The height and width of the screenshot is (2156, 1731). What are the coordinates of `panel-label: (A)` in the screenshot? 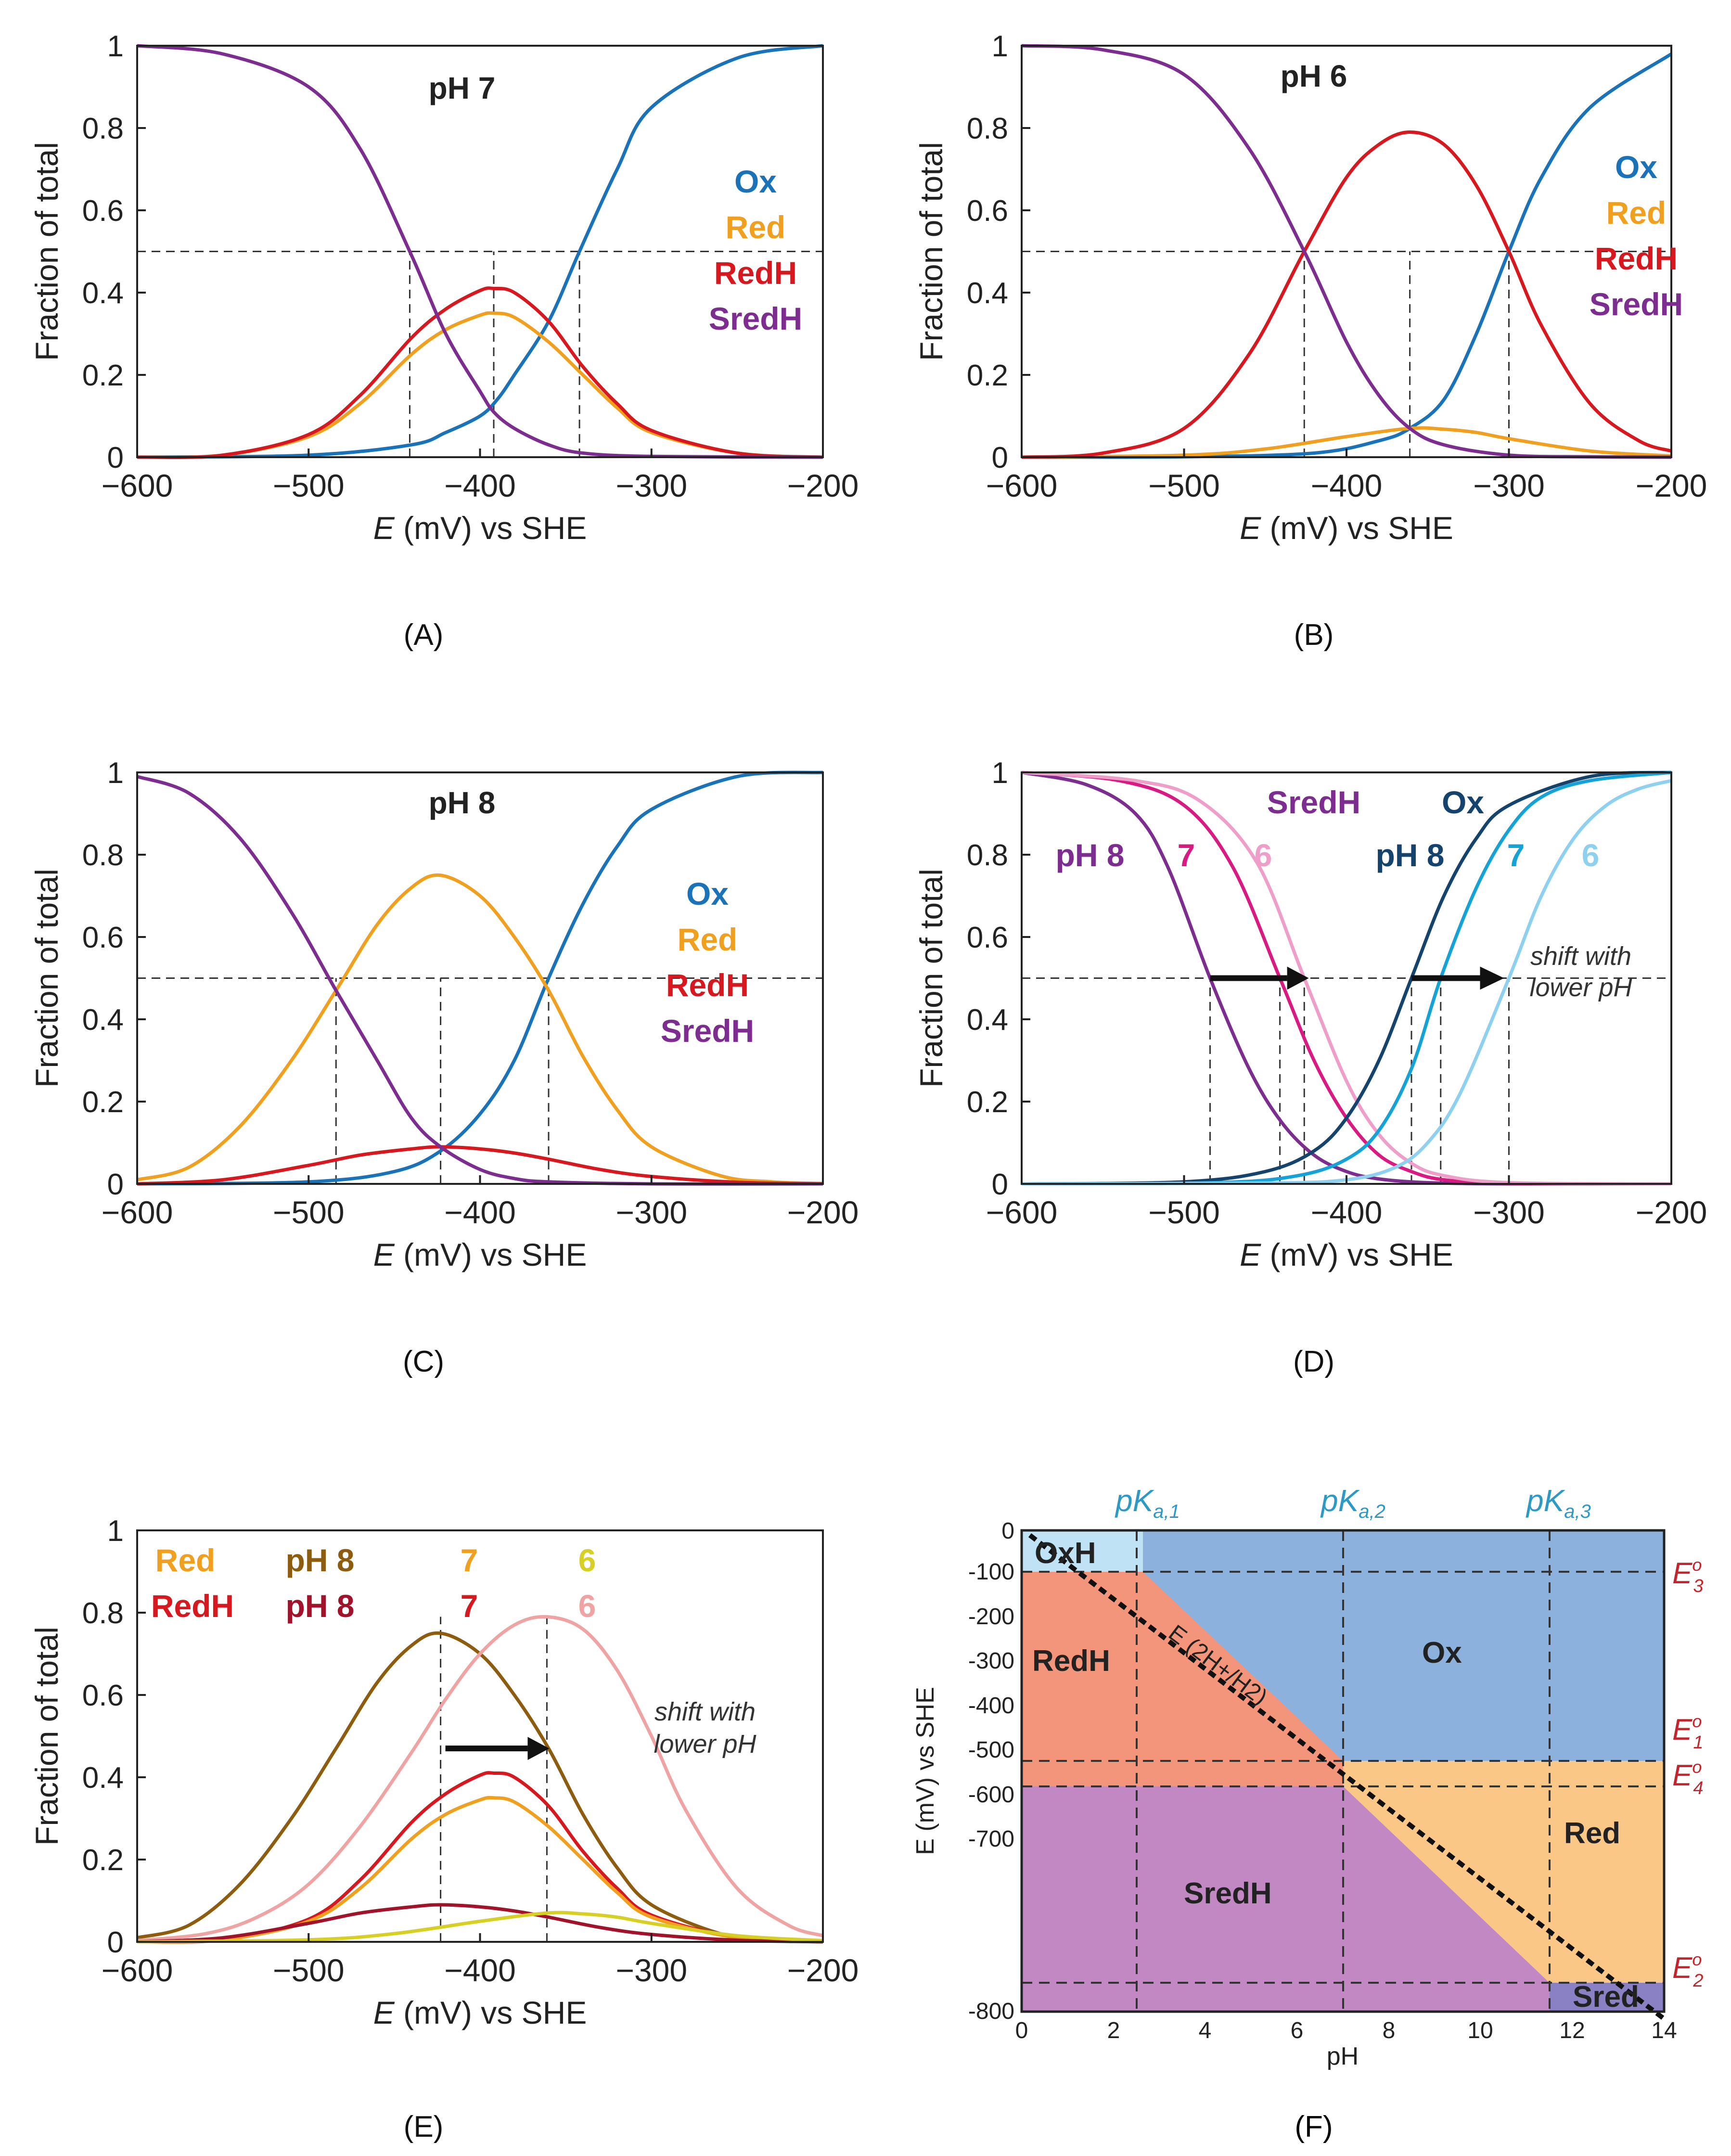 It's located at (424, 635).